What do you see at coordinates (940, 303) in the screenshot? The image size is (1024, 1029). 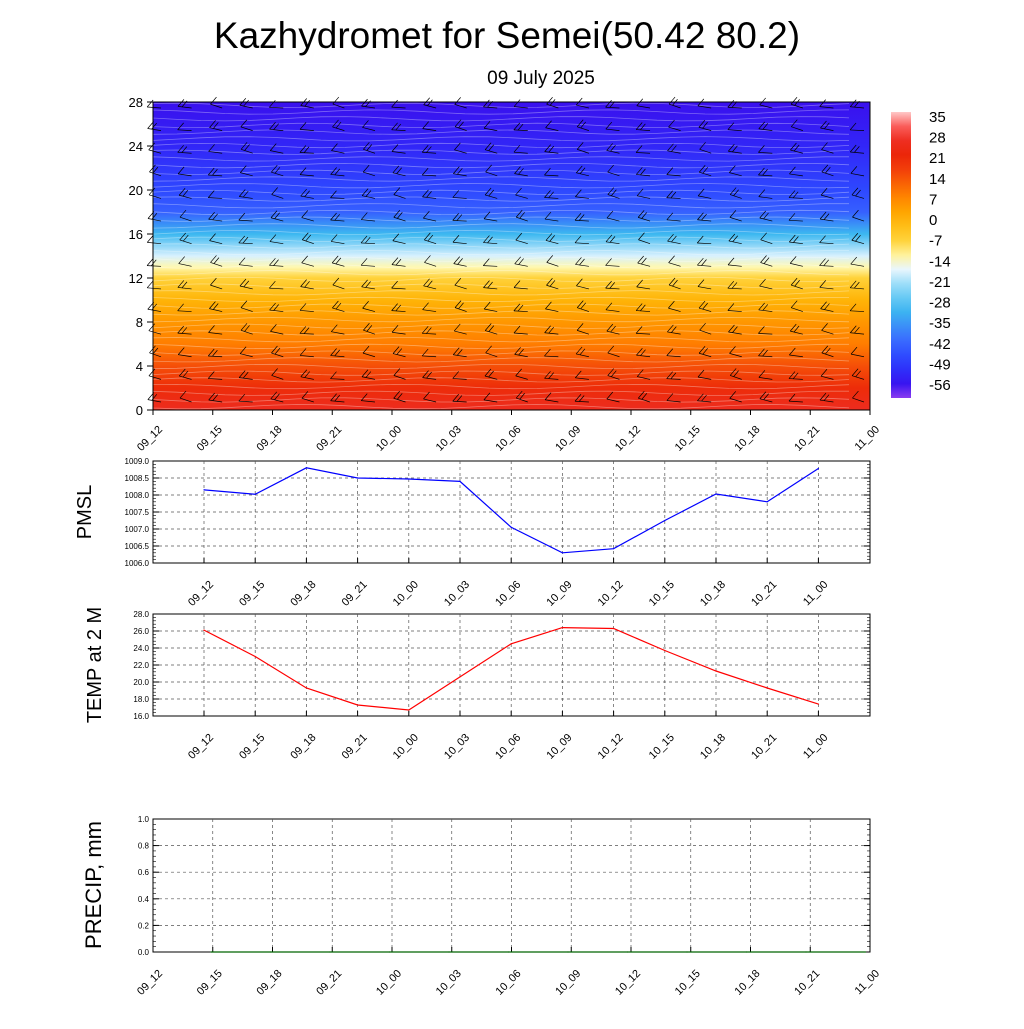 I see `colorbar-label: -28` at bounding box center [940, 303].